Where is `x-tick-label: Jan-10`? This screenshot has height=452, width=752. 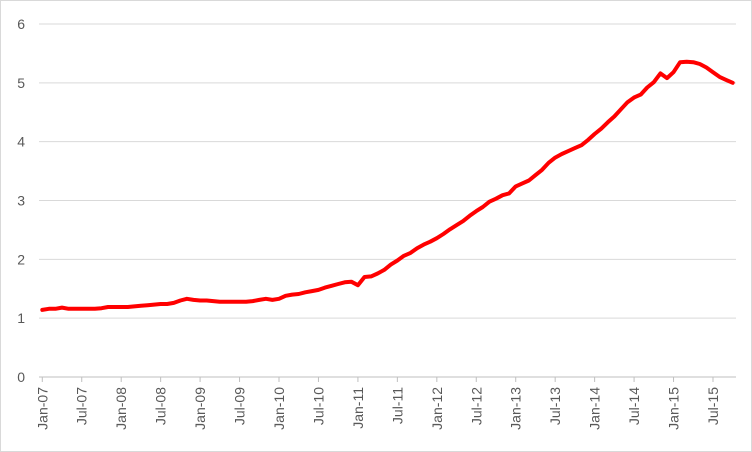 x-tick-label: Jan-10 is located at coordinates (279, 408).